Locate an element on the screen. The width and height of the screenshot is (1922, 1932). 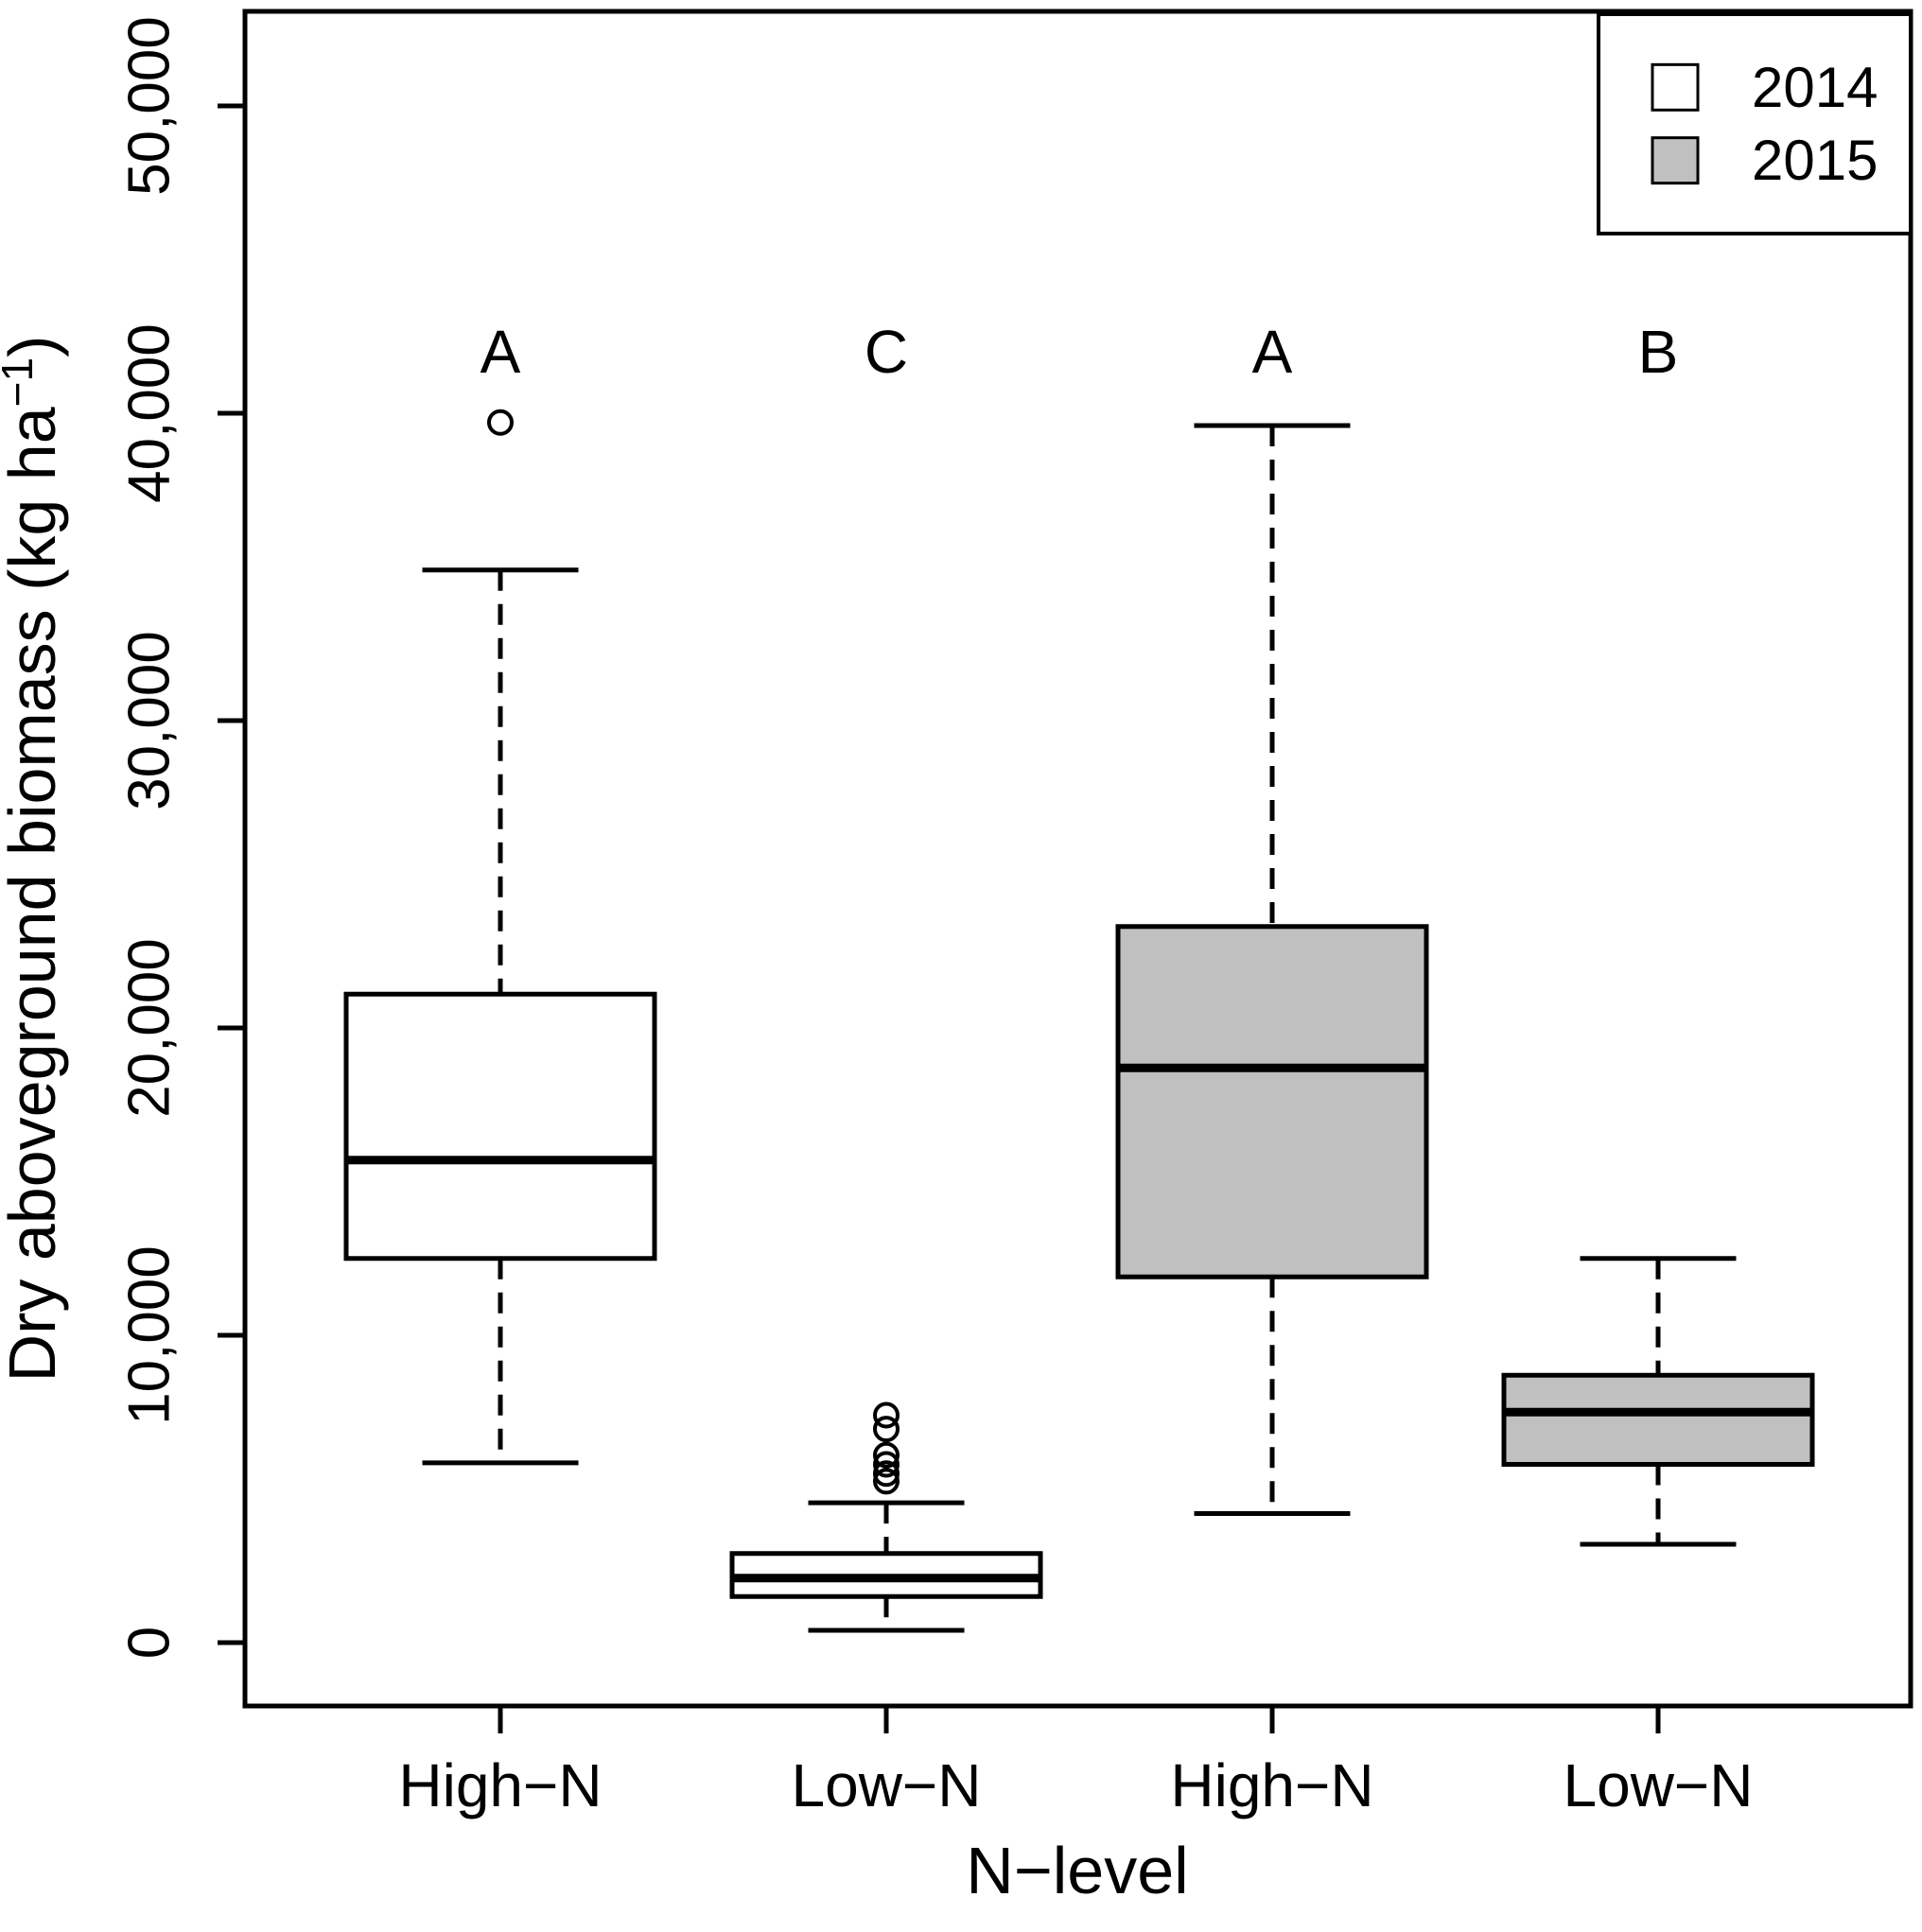
box-group-2014-high-n is located at coordinates (500, 937).